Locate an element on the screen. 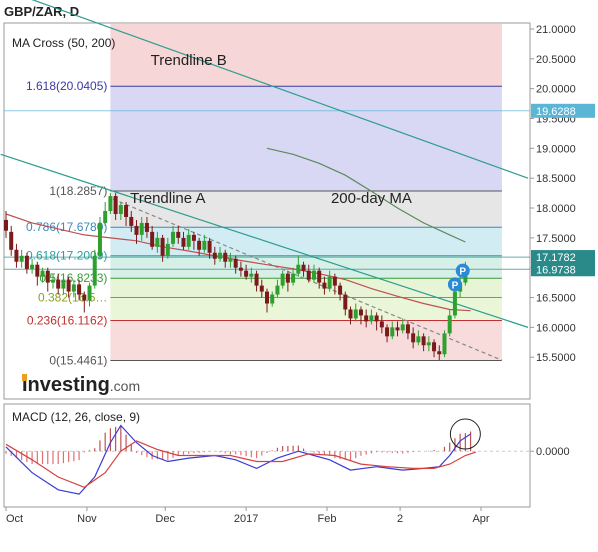 The width and height of the screenshot is (598, 552). price-label-text: 17.1782 is located at coordinates (556, 258).